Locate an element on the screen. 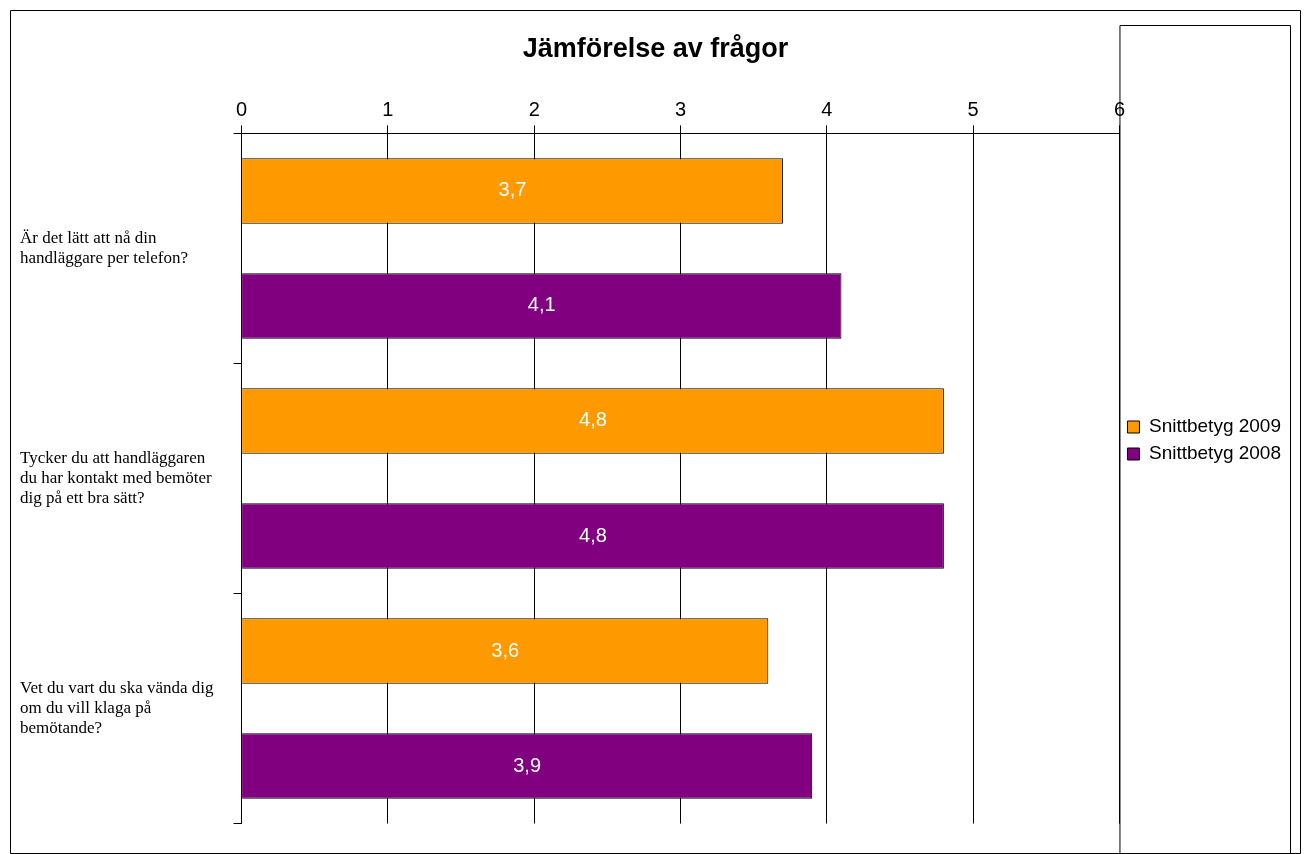 Image resolution: width=1311 pixels, height=854 pixels. x-tick-label: 2 is located at coordinates (534, 108).